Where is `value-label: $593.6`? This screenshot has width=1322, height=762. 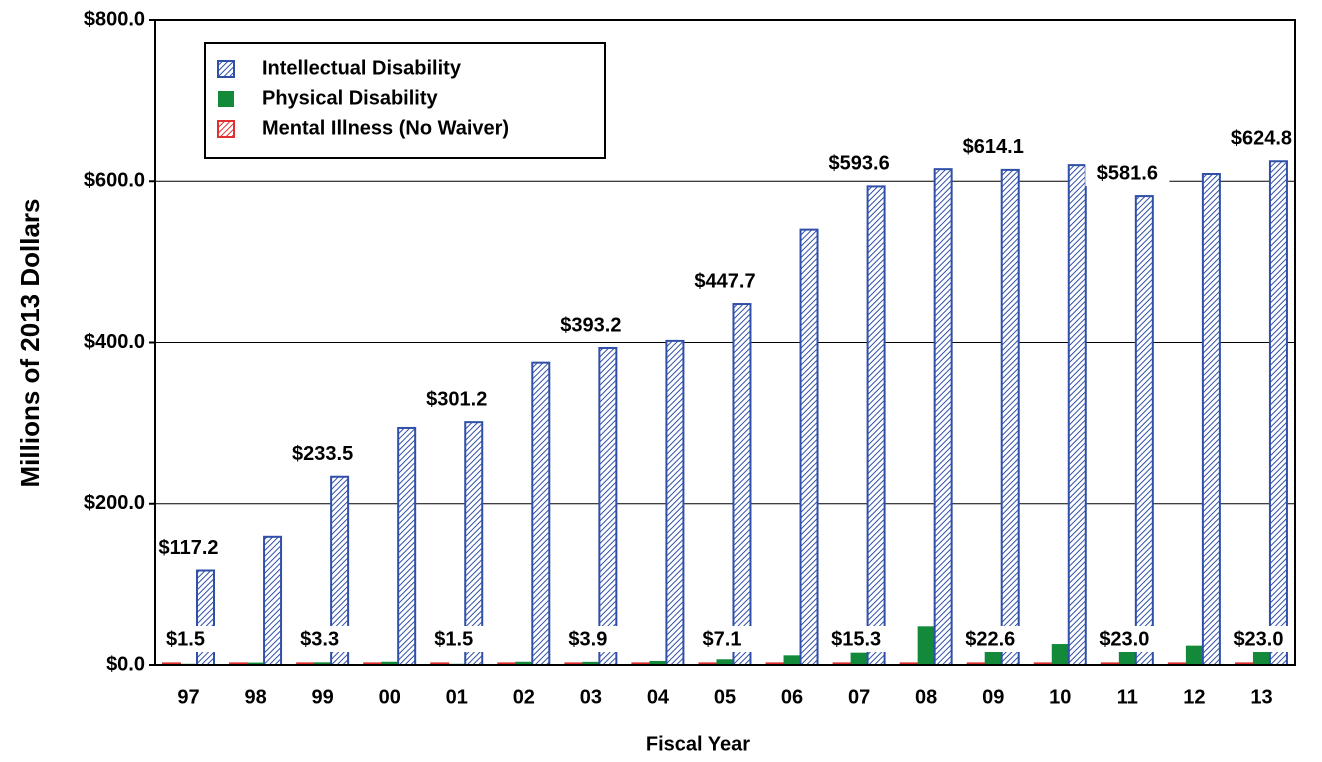 value-label: $593.6 is located at coordinates (859, 164).